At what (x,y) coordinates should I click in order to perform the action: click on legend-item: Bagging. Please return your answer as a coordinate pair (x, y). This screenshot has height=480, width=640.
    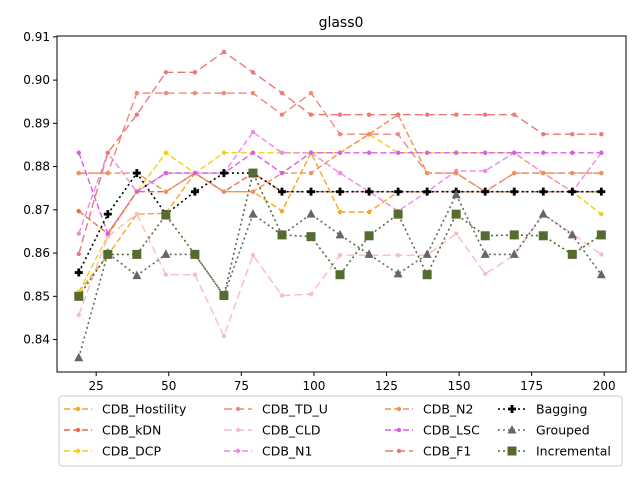
    Looking at the image, I should click on (542, 409).